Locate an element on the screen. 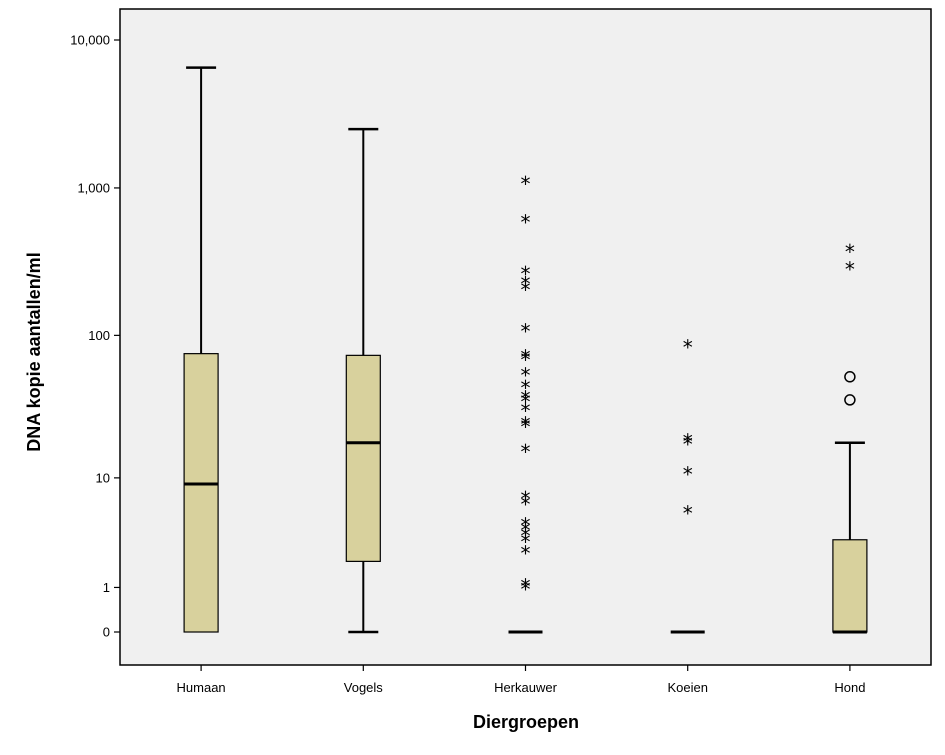  x-tick-label: Hond is located at coordinates (849, 687).